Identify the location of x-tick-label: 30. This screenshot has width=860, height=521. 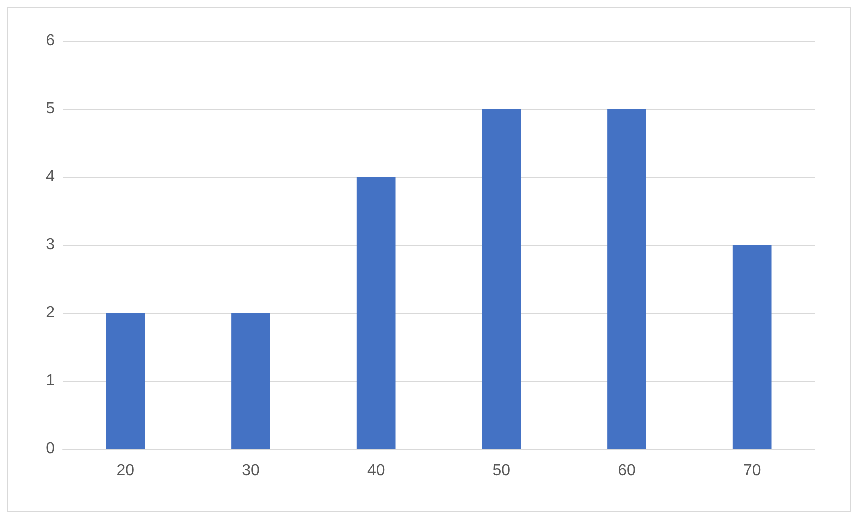
(251, 471).